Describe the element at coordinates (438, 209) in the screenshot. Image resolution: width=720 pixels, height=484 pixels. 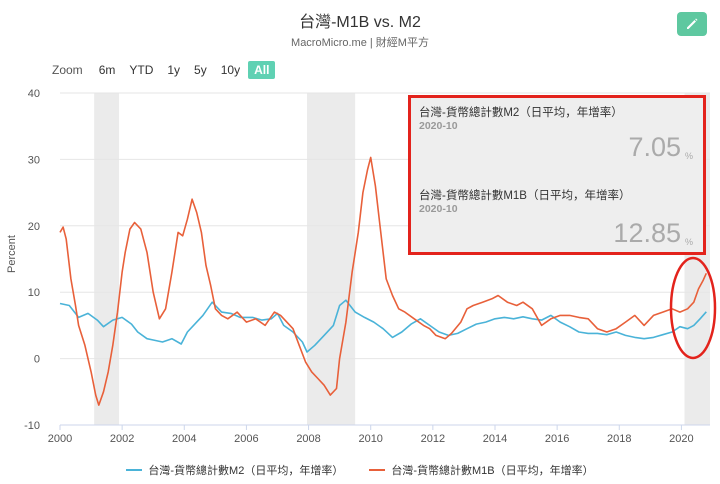
I see `tooltip-m1b-date: 2020-10` at that location.